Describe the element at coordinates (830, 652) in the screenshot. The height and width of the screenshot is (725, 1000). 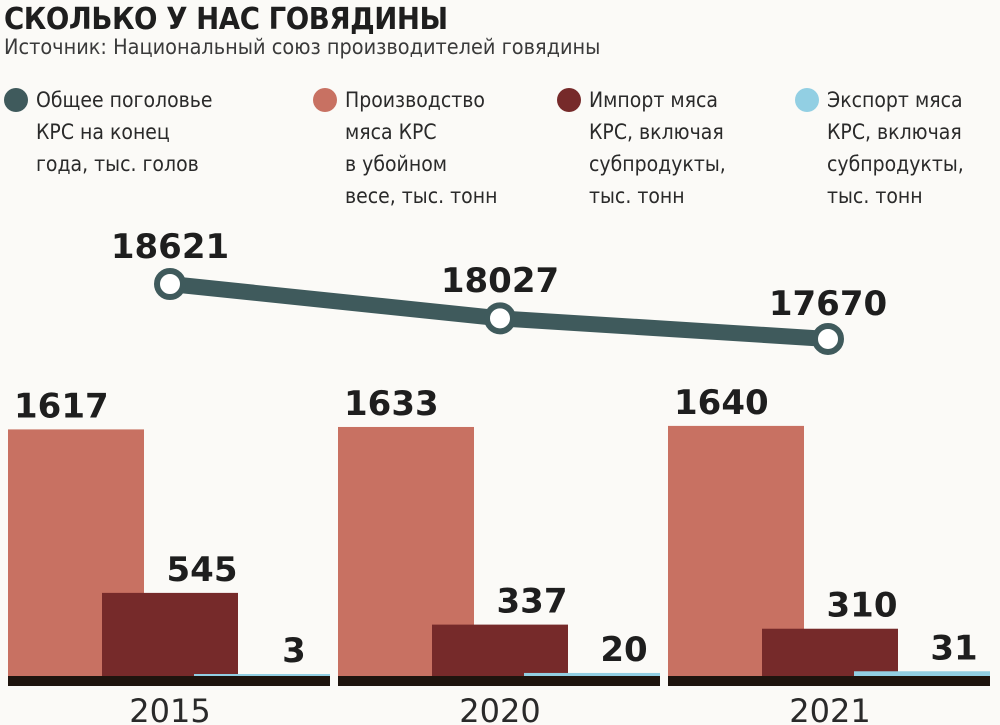
I see `bar-import-2021` at that location.